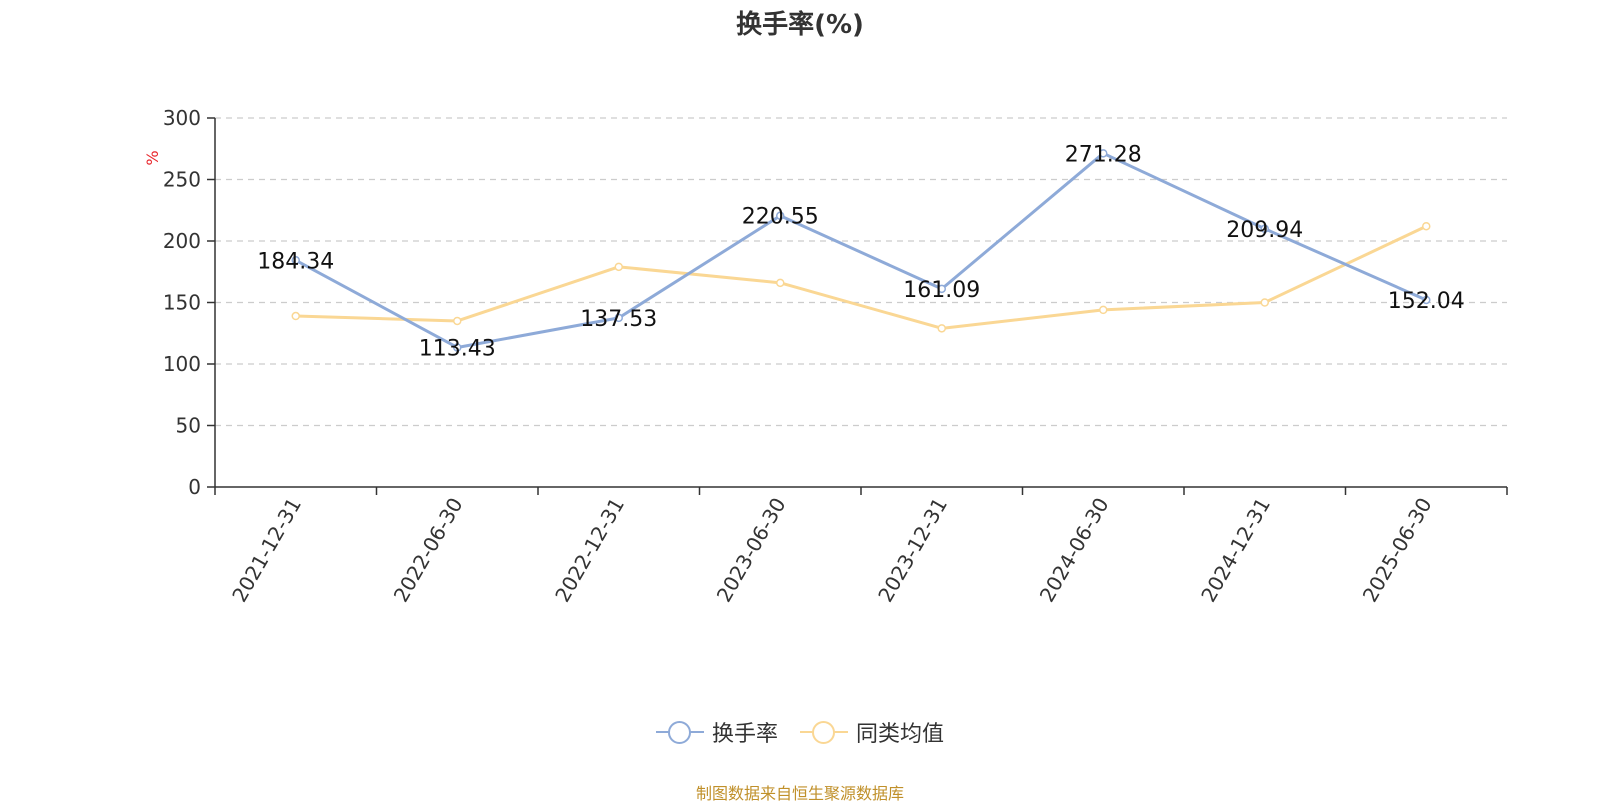 The image size is (1600, 804). I want to click on data-label: 152.04, so click(1426, 301).